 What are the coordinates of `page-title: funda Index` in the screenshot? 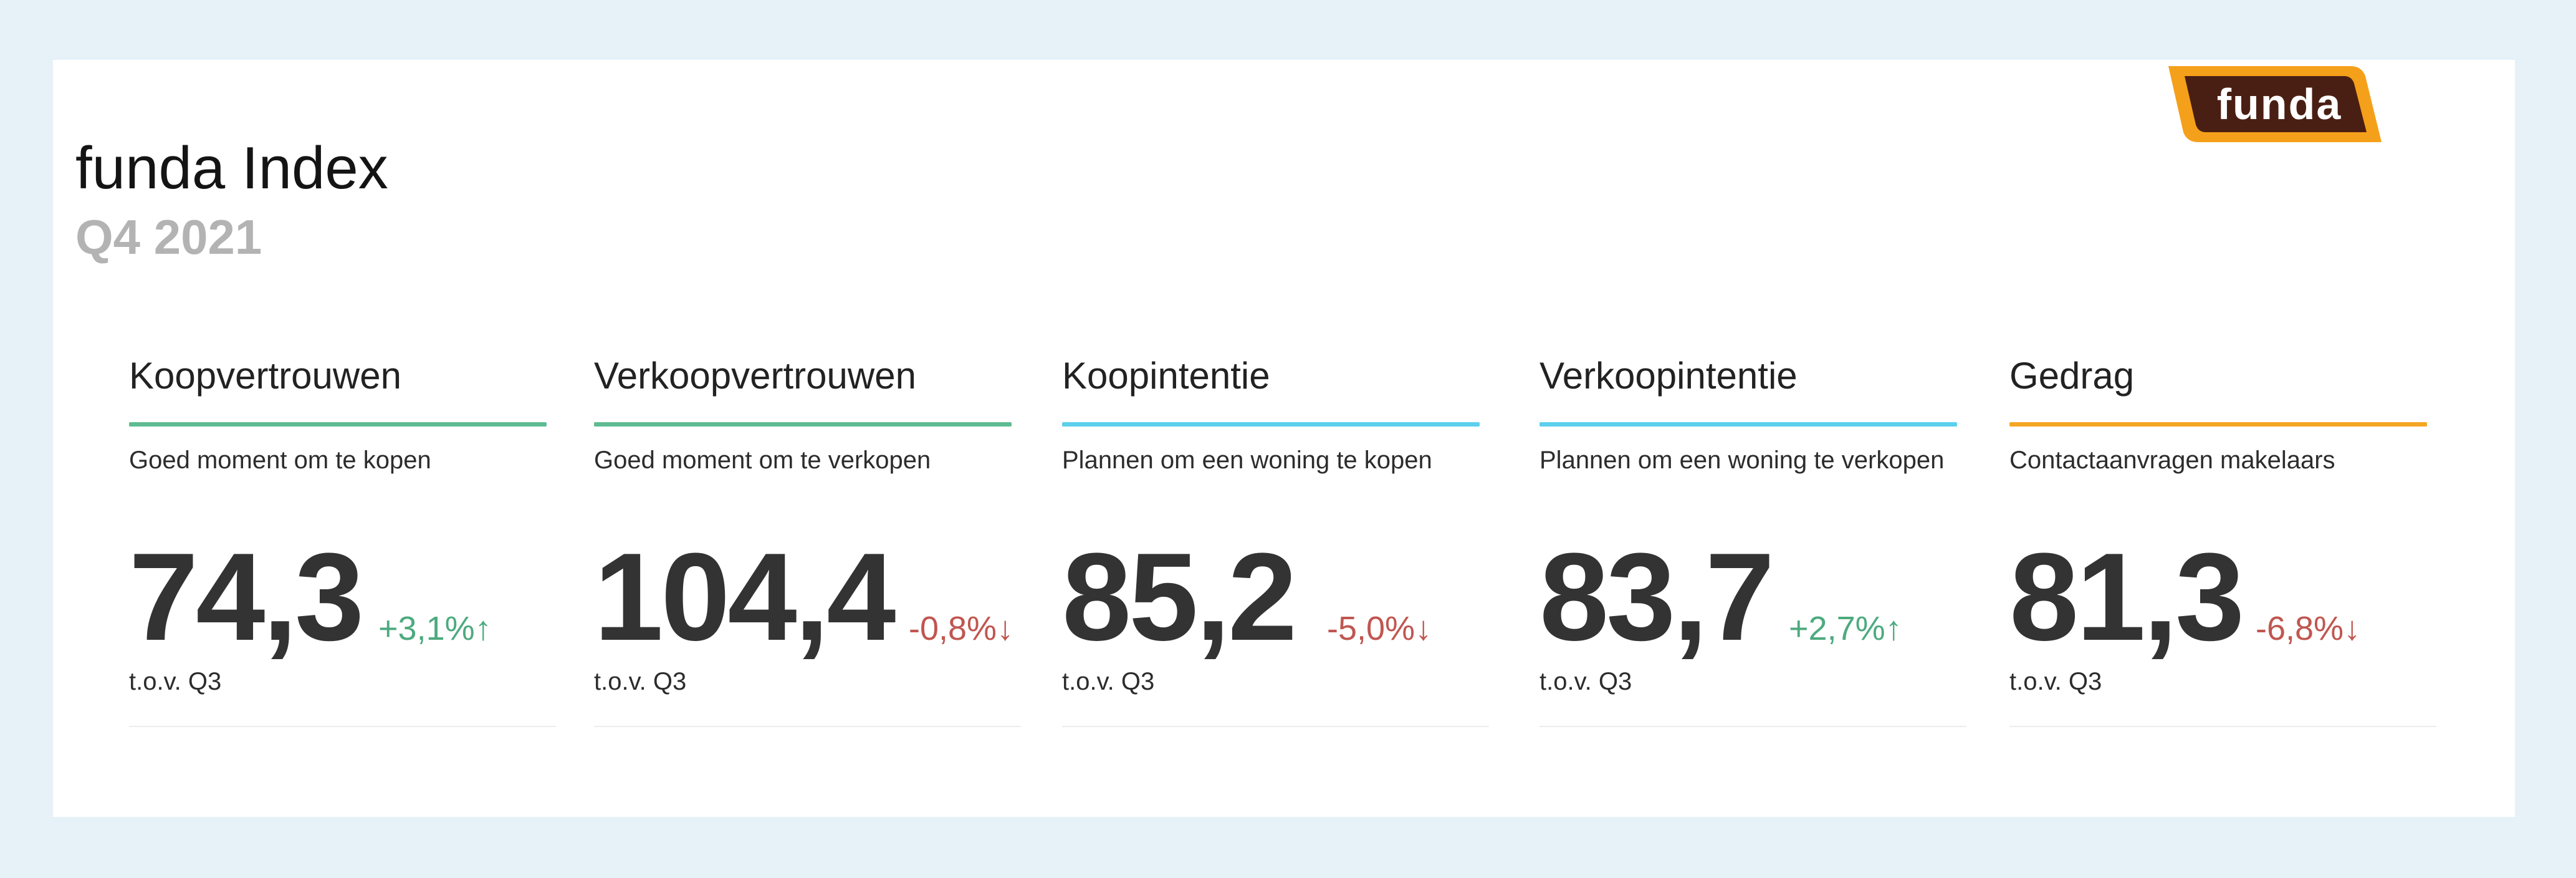 It's located at (231, 168).